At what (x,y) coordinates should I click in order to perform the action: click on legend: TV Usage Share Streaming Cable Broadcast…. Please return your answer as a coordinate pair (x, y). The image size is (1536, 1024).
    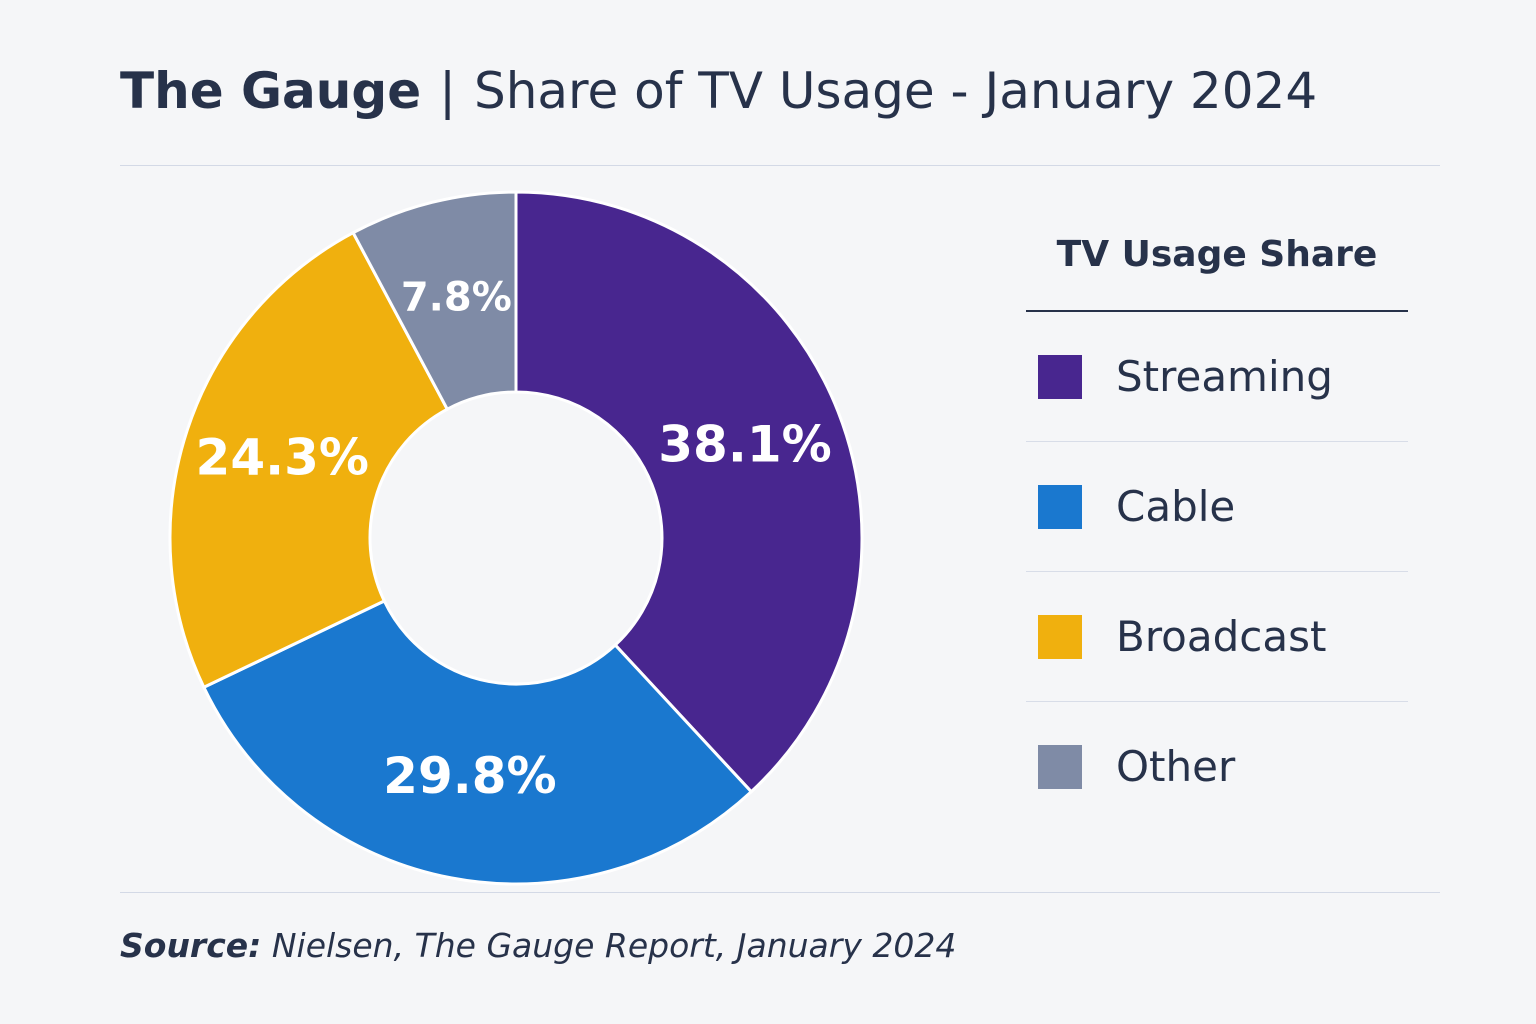
    Looking at the image, I should click on (1217, 526).